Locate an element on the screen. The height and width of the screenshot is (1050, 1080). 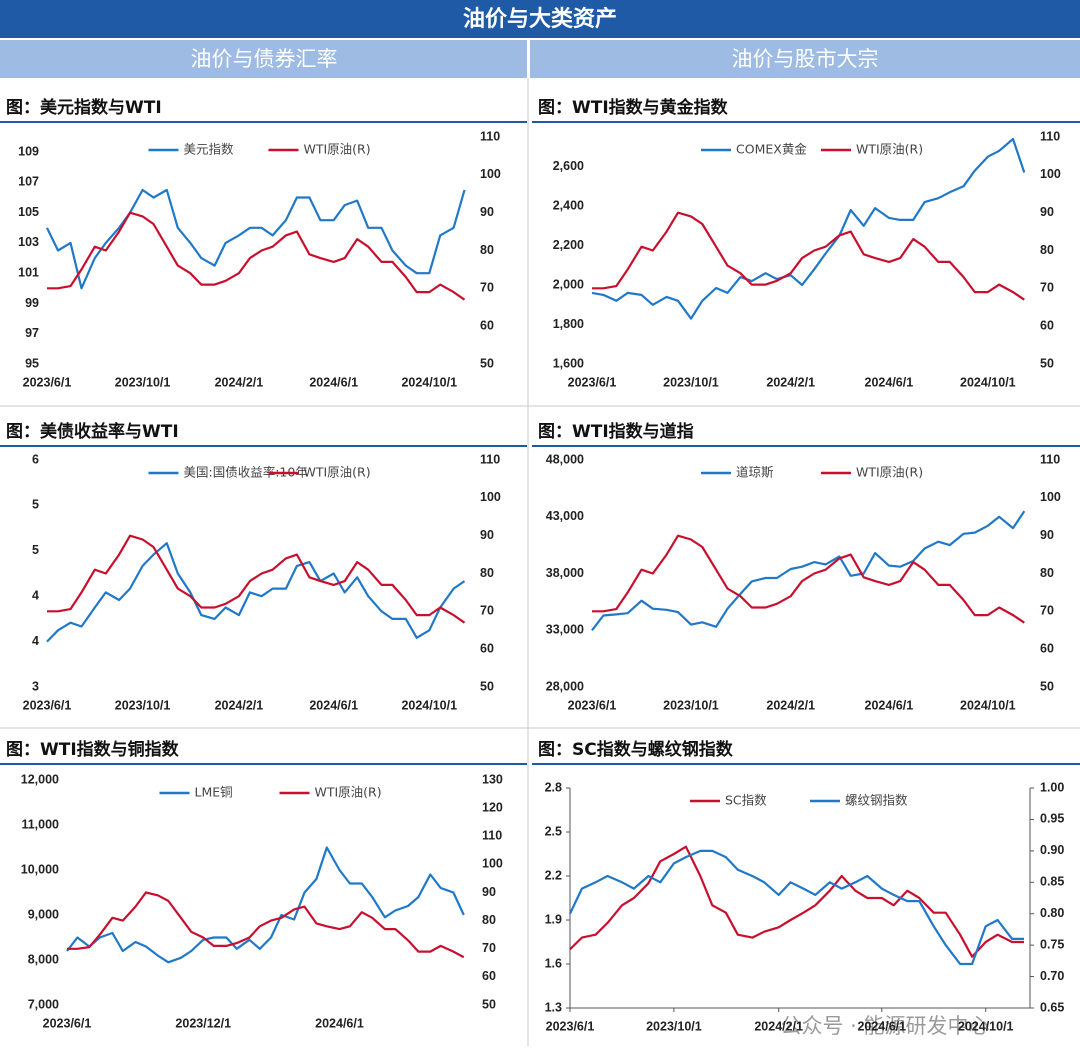
watermark: 公众号 · 能源研发中心 is located at coordinates (884, 1026).